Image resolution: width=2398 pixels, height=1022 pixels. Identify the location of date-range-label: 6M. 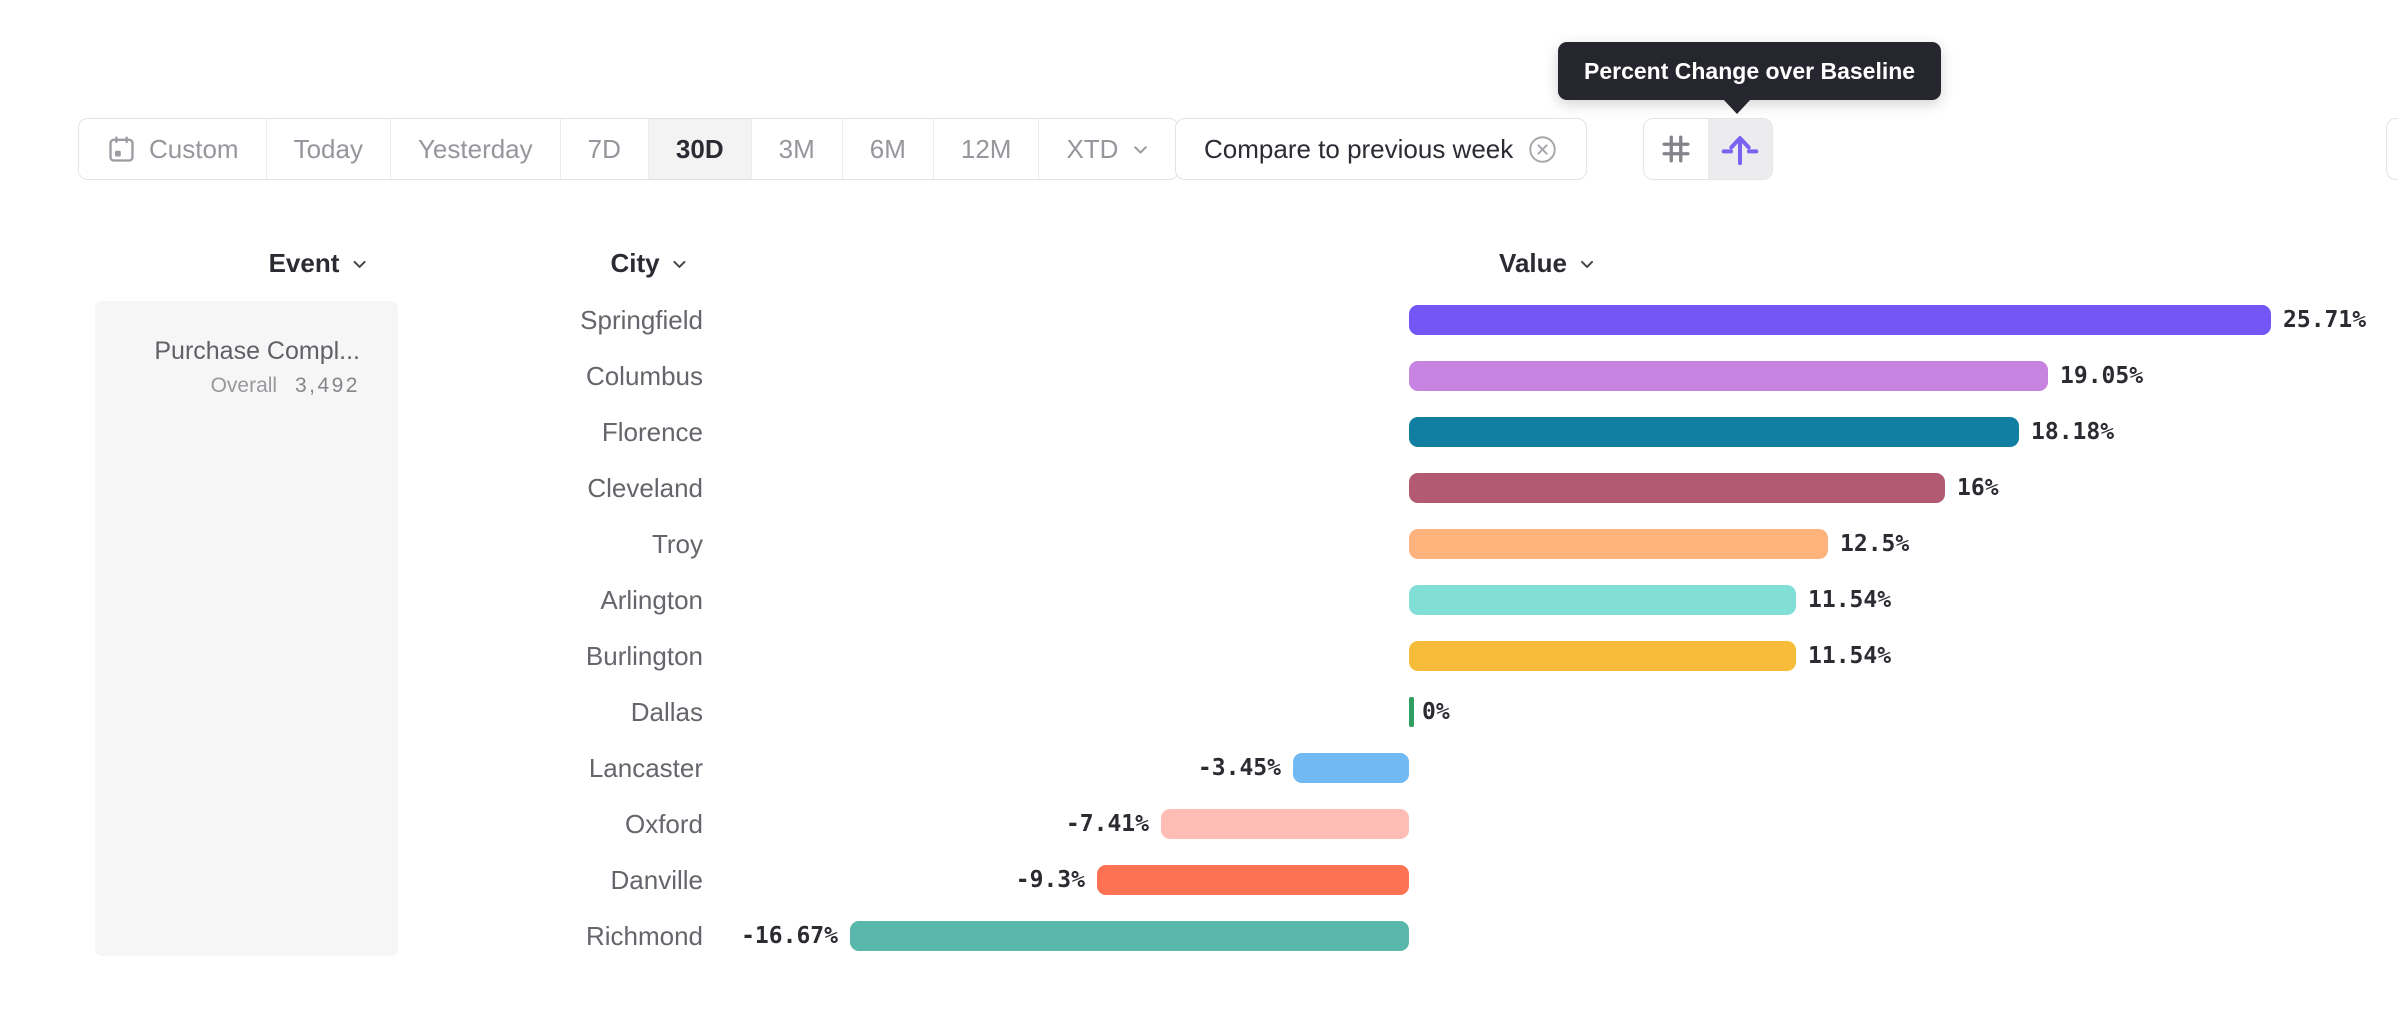
(887, 148).